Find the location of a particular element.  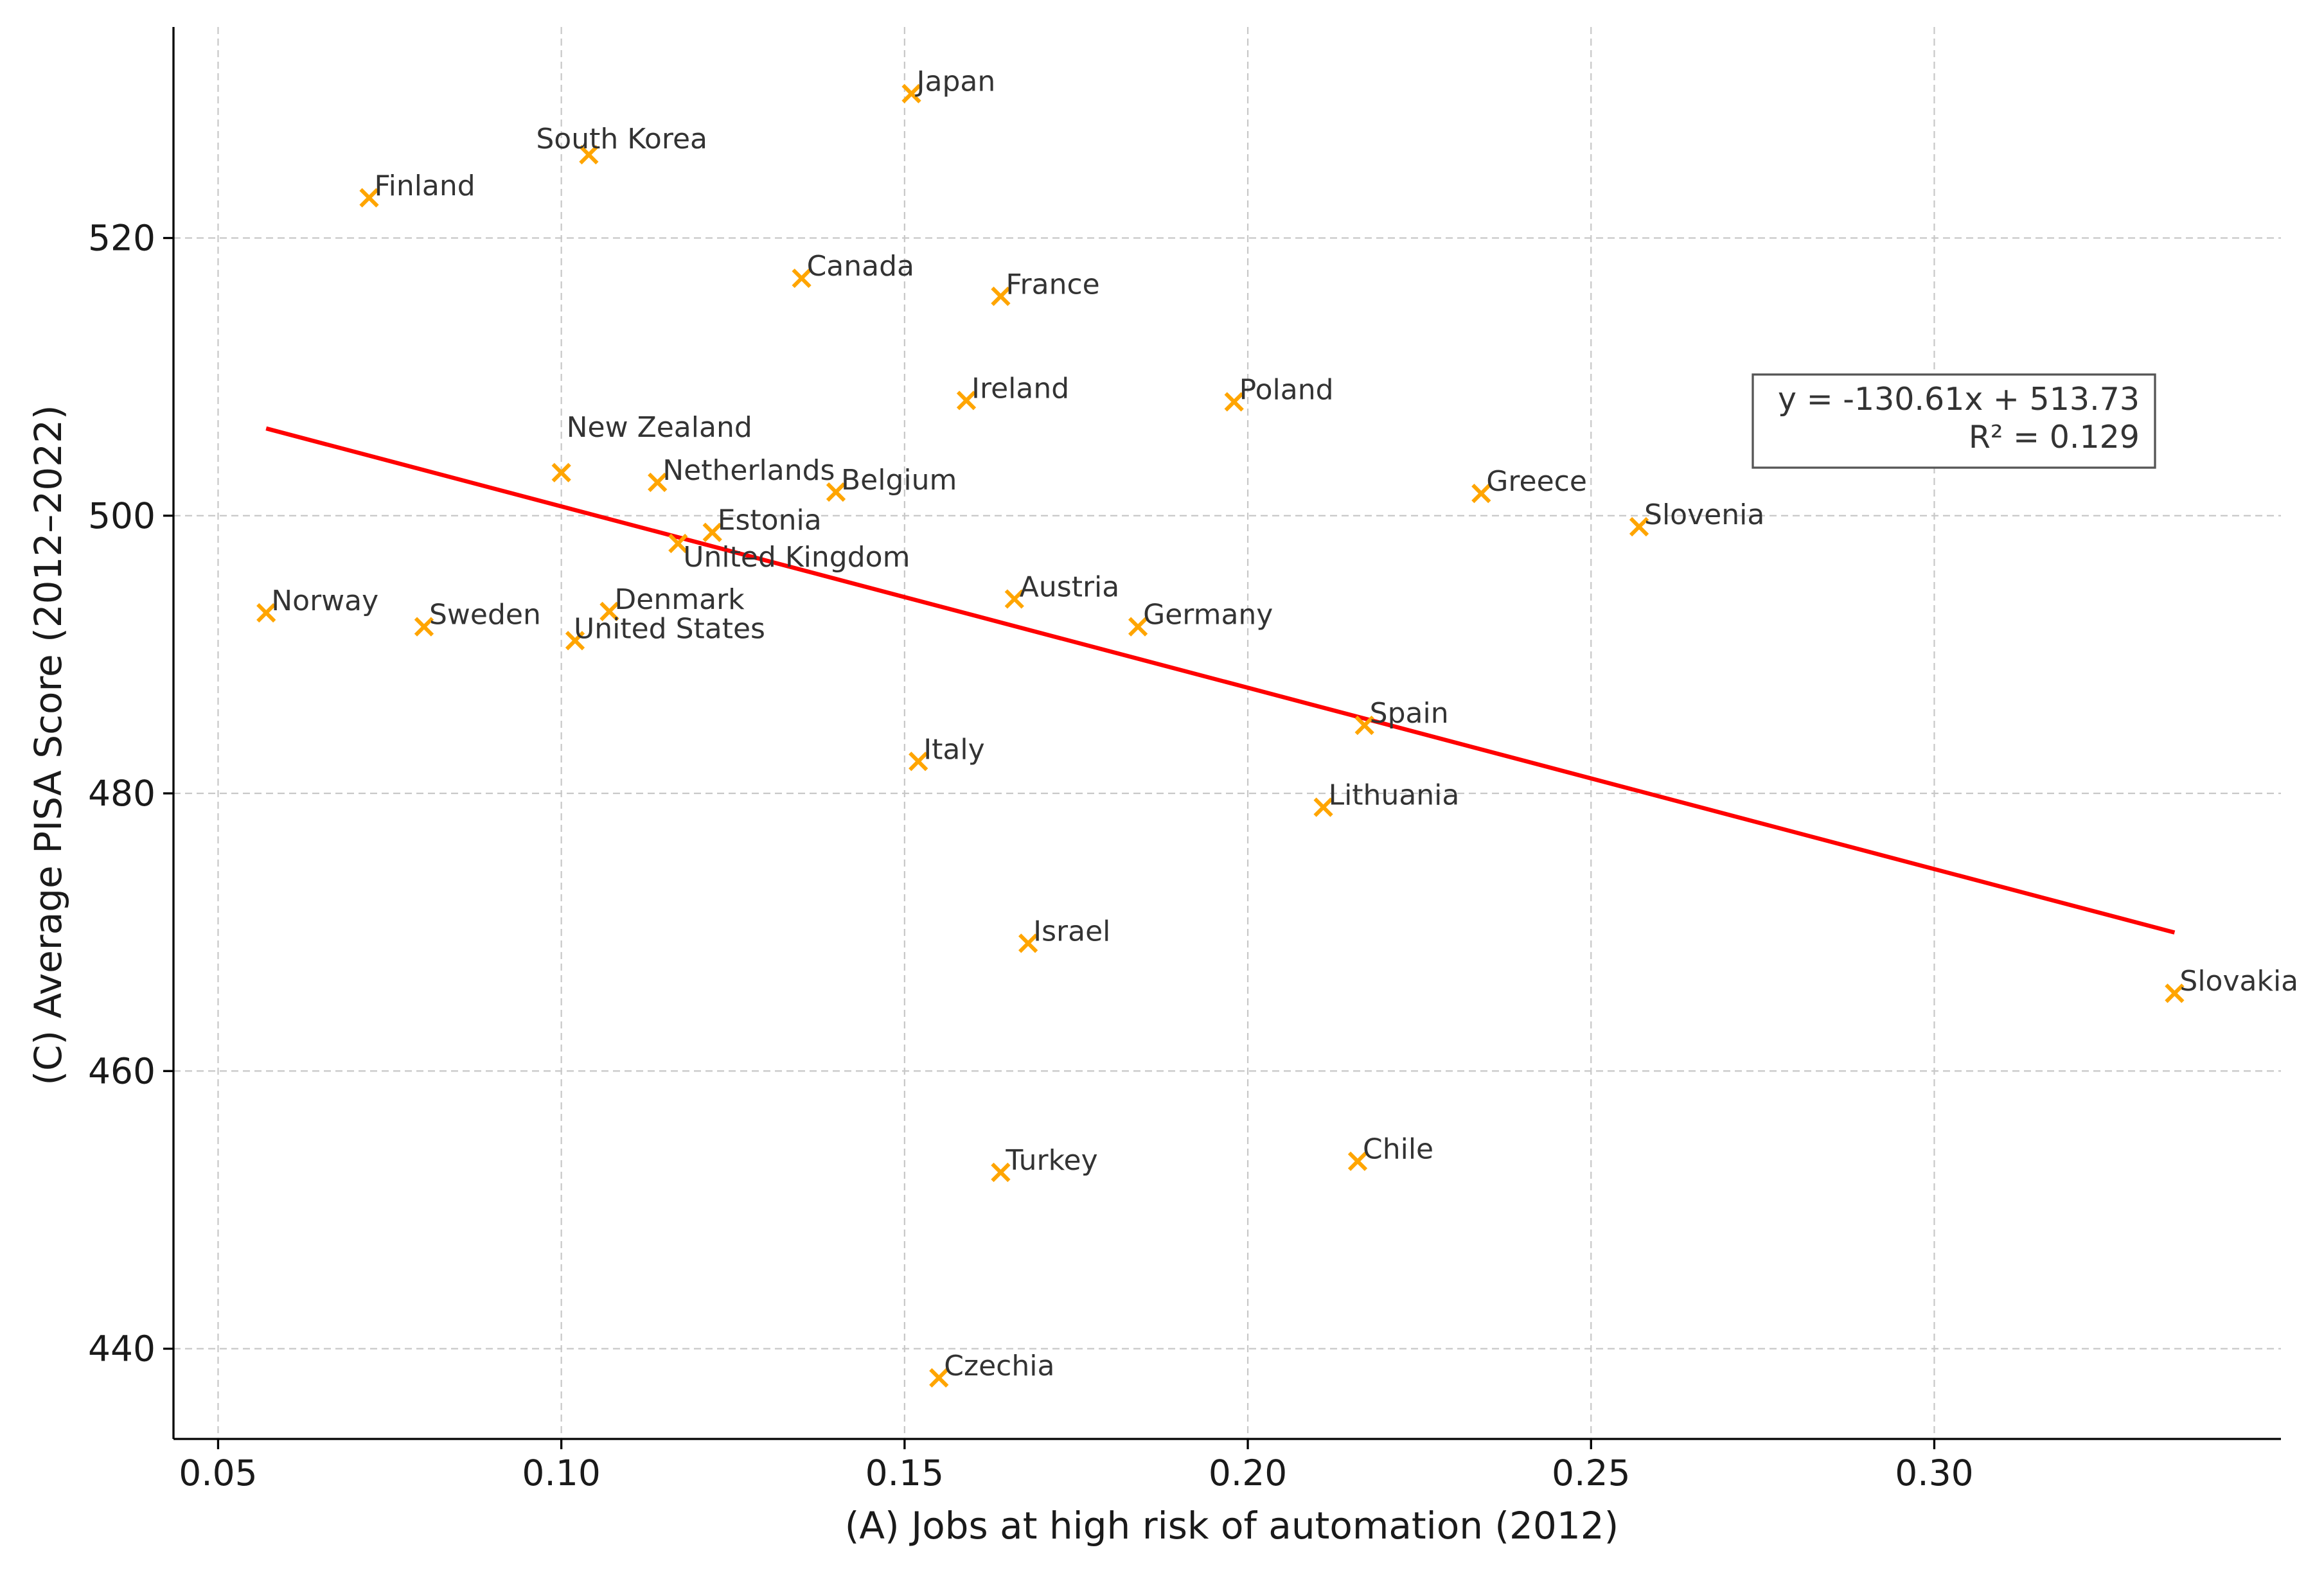

point-sweden is located at coordinates (424, 627).